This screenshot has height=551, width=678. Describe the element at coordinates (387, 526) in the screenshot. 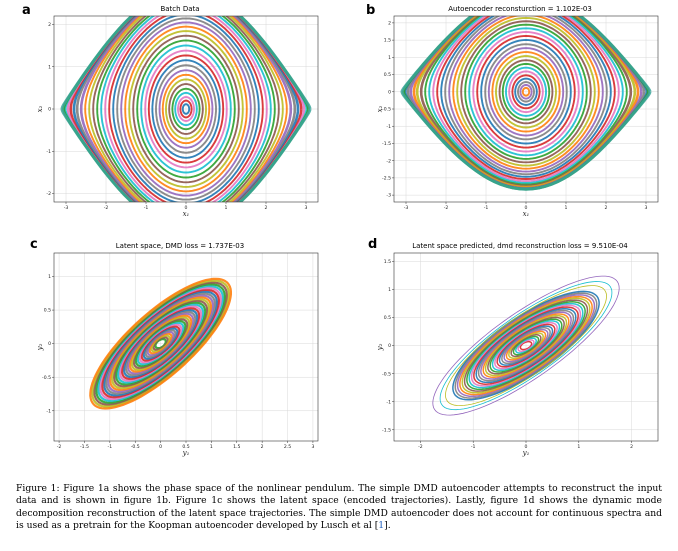

I see `caption-end: ].` at that location.